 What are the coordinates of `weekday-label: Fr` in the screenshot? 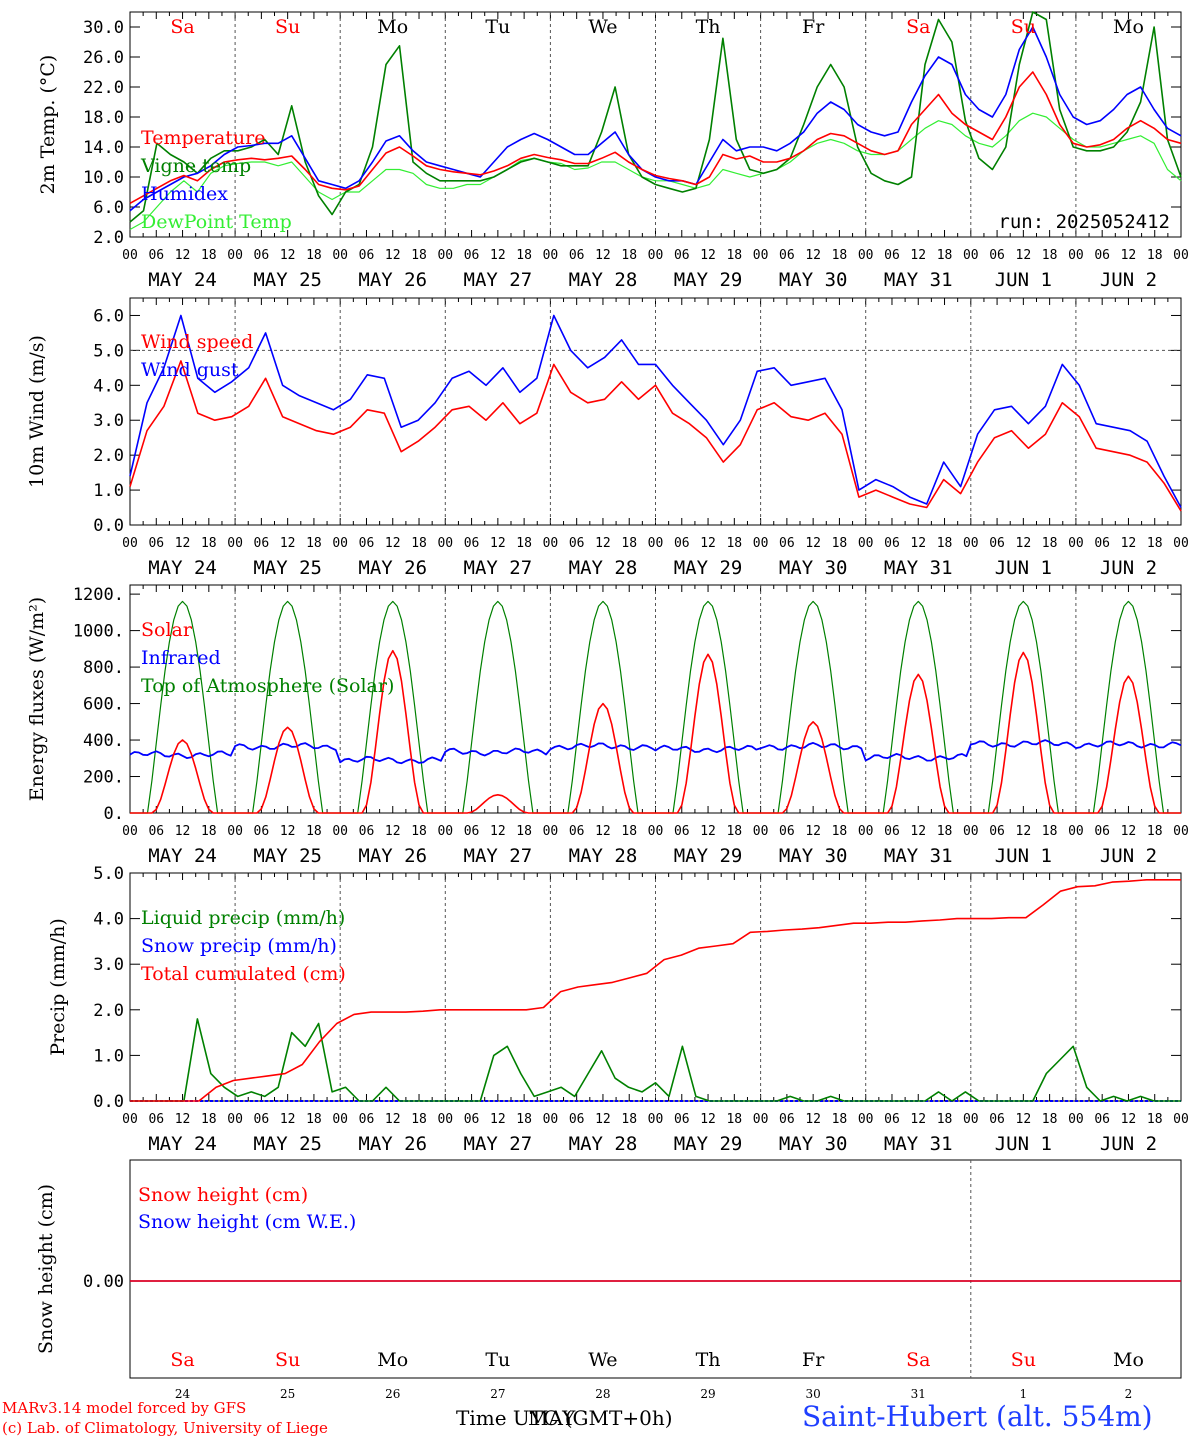 It's located at (813, 27).